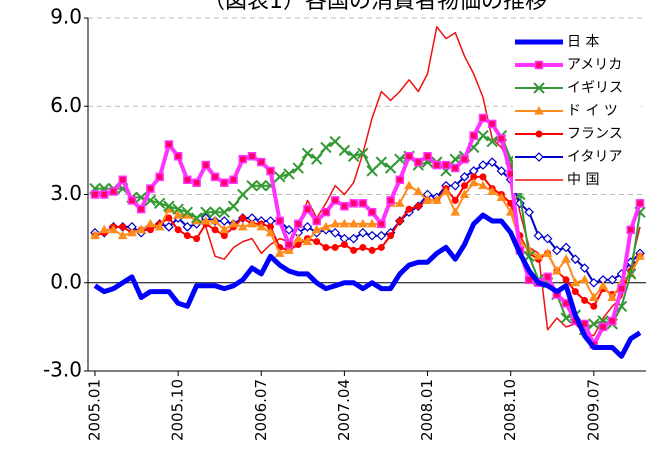 The height and width of the screenshot is (463, 646). What do you see at coordinates (62, 370) in the screenshot?
I see `y-tick-label: -3.0` at bounding box center [62, 370].